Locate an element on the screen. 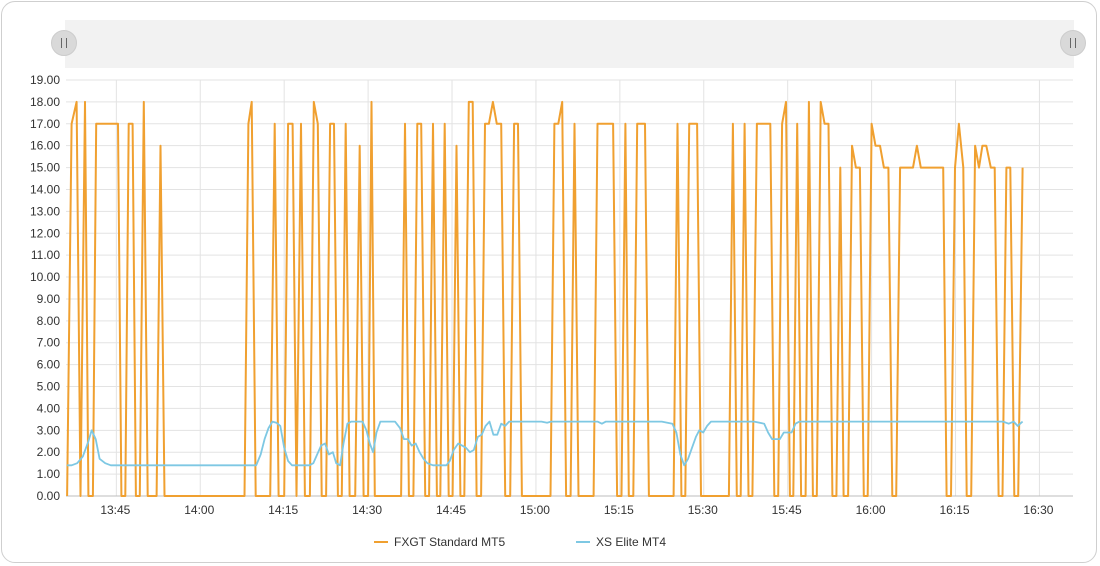  y-tick-label: 17.00 is located at coordinates (45, 124).